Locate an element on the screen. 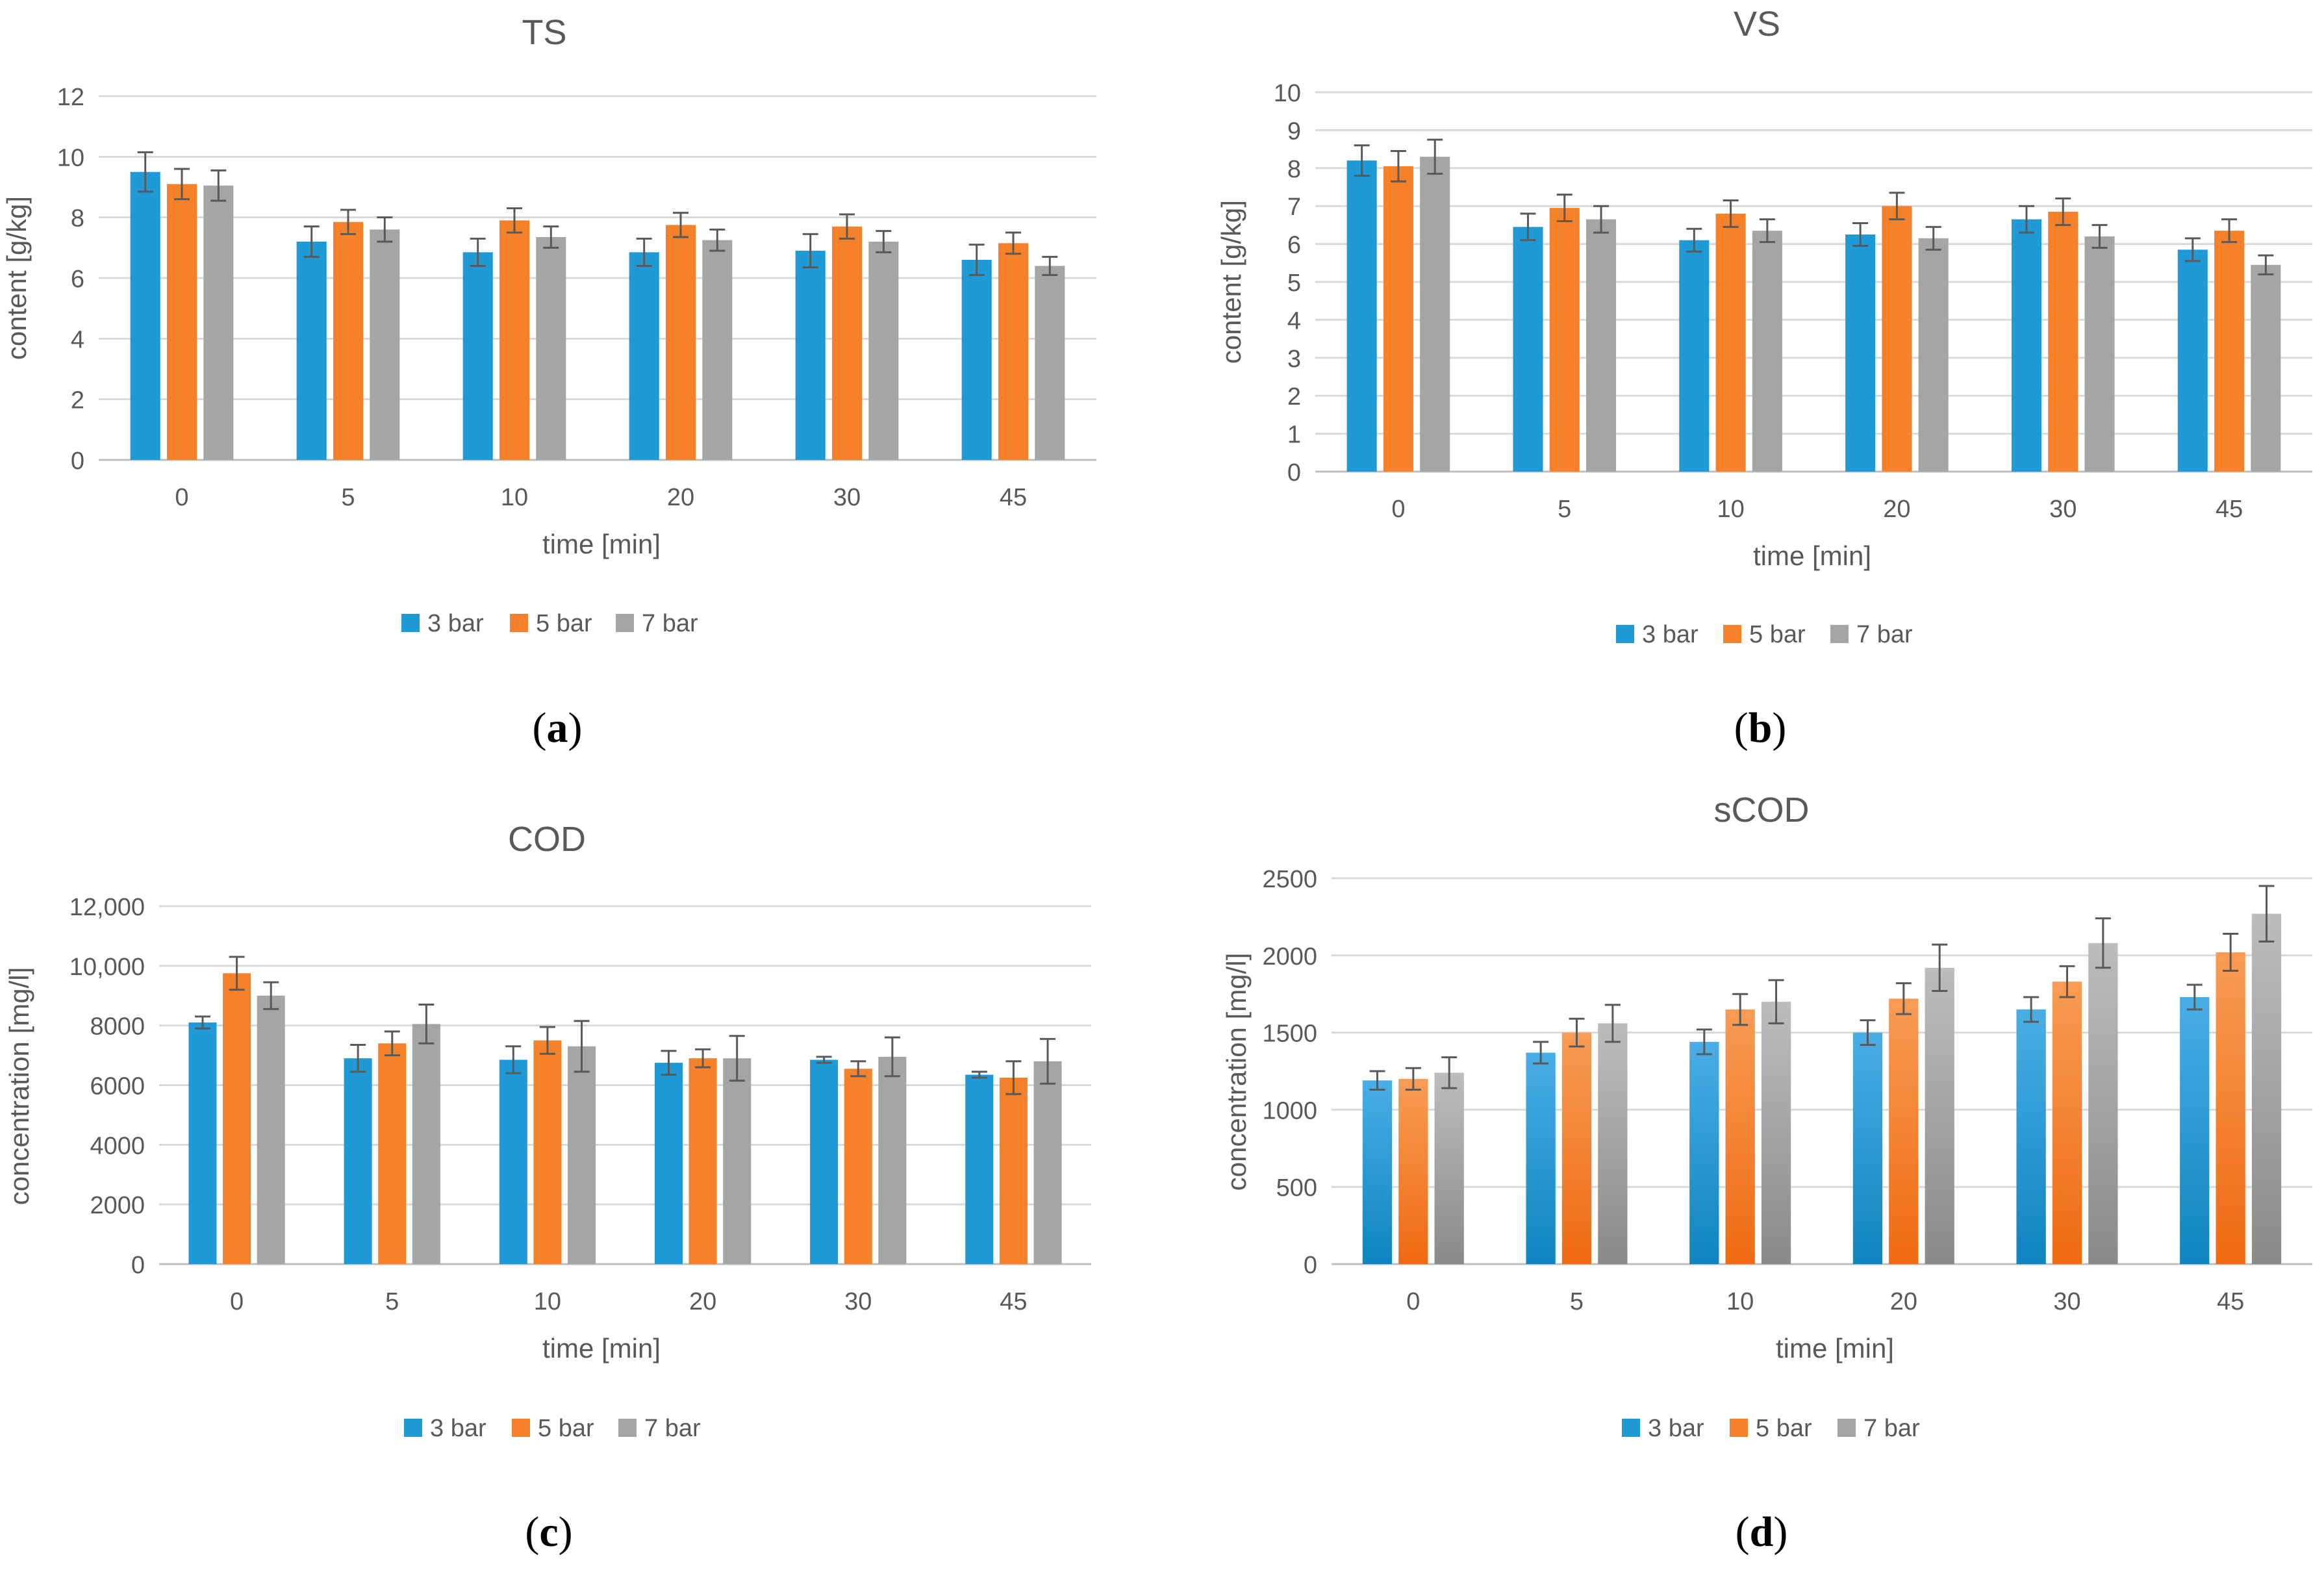 This screenshot has height=1572, width=2324. legend-item: 7 bar is located at coordinates (659, 1428).